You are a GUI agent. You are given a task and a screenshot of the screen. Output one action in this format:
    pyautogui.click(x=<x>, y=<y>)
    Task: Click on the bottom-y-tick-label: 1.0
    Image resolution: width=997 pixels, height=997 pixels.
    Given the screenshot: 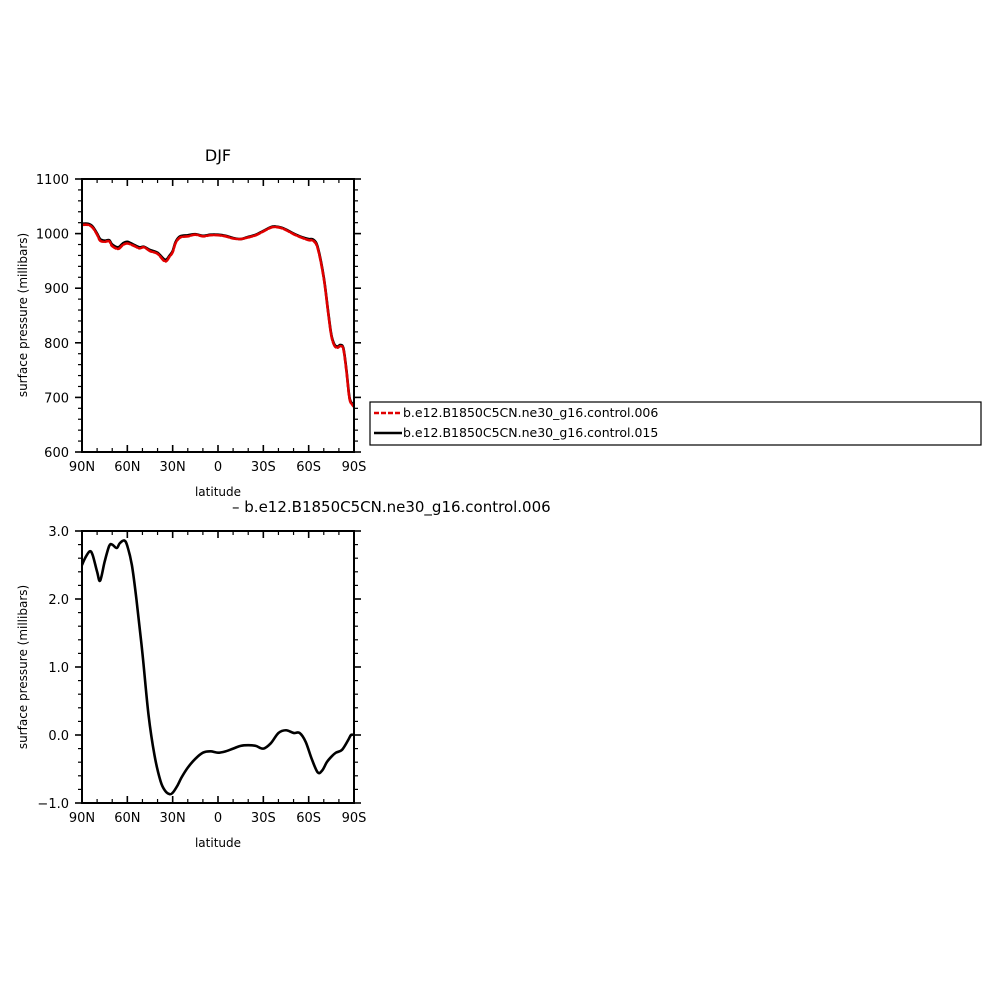 What is the action you would take?
    pyautogui.click(x=58, y=668)
    